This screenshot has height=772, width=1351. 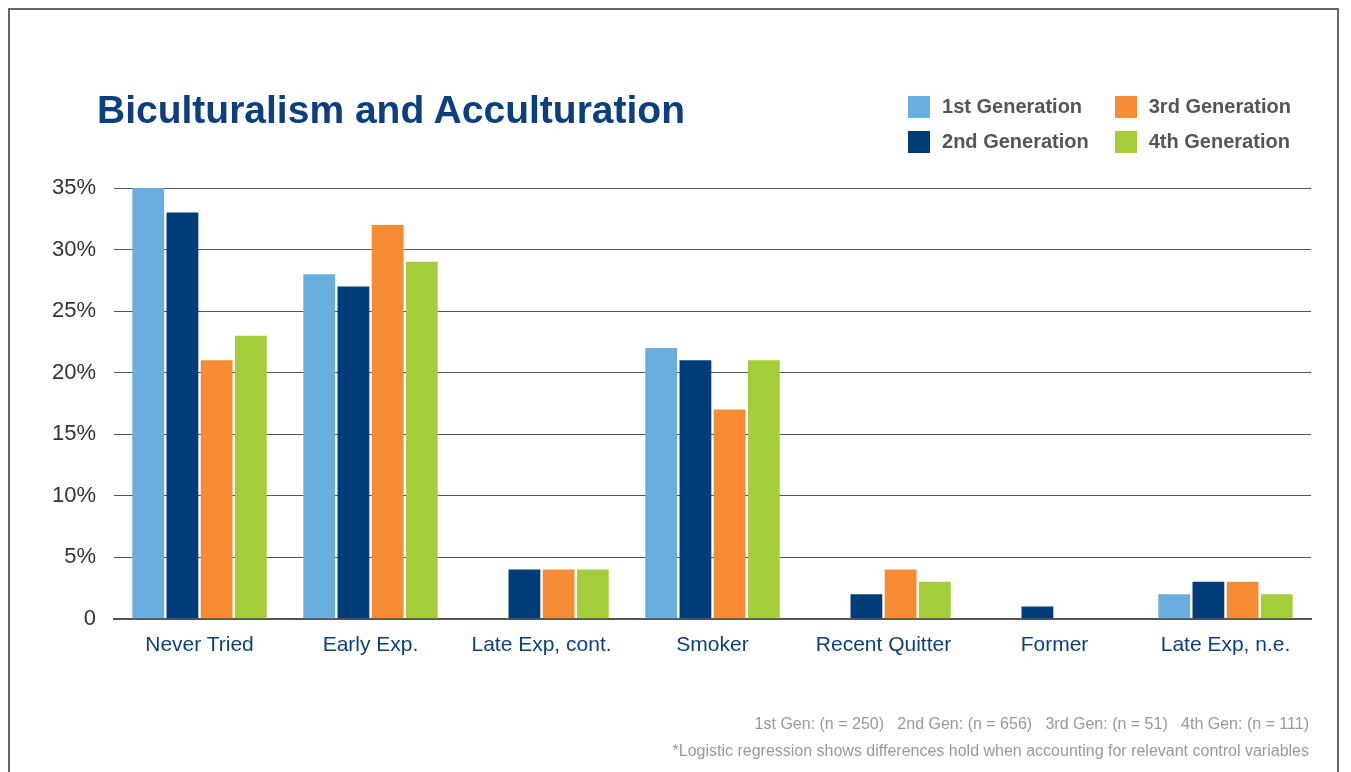 I want to click on y-tick-label: 20%, so click(x=74, y=371).